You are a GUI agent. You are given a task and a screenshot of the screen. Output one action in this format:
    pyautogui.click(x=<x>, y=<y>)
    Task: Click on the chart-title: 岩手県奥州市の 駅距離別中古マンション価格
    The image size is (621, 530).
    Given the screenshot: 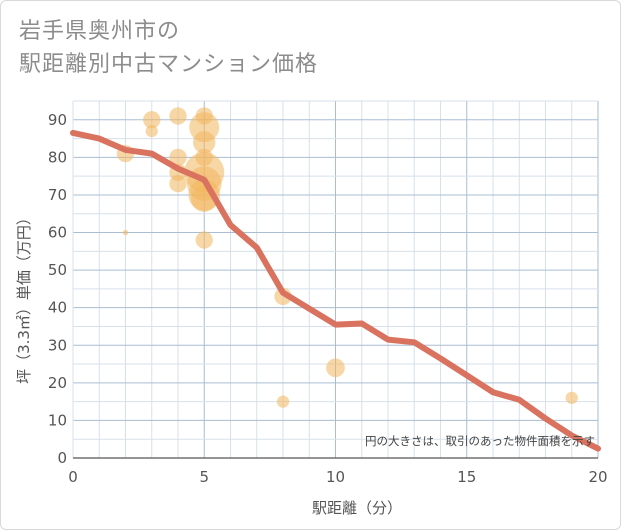 What is the action you would take?
    pyautogui.click(x=299, y=48)
    